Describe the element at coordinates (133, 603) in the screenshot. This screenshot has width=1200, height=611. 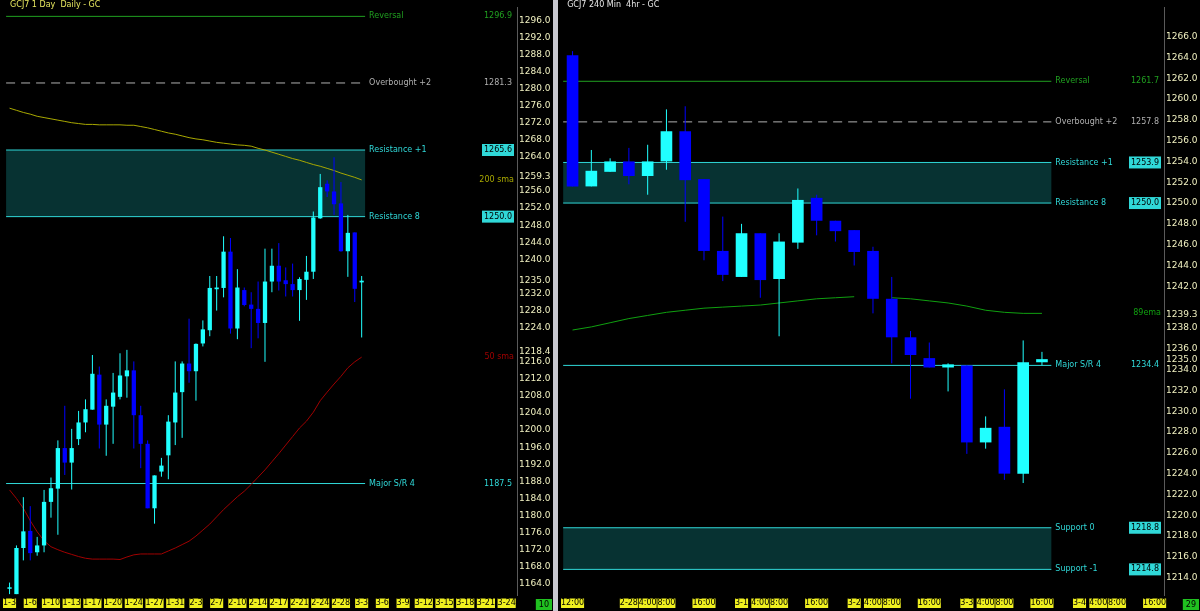
I see `x-tick-label: 1-24` at that location.